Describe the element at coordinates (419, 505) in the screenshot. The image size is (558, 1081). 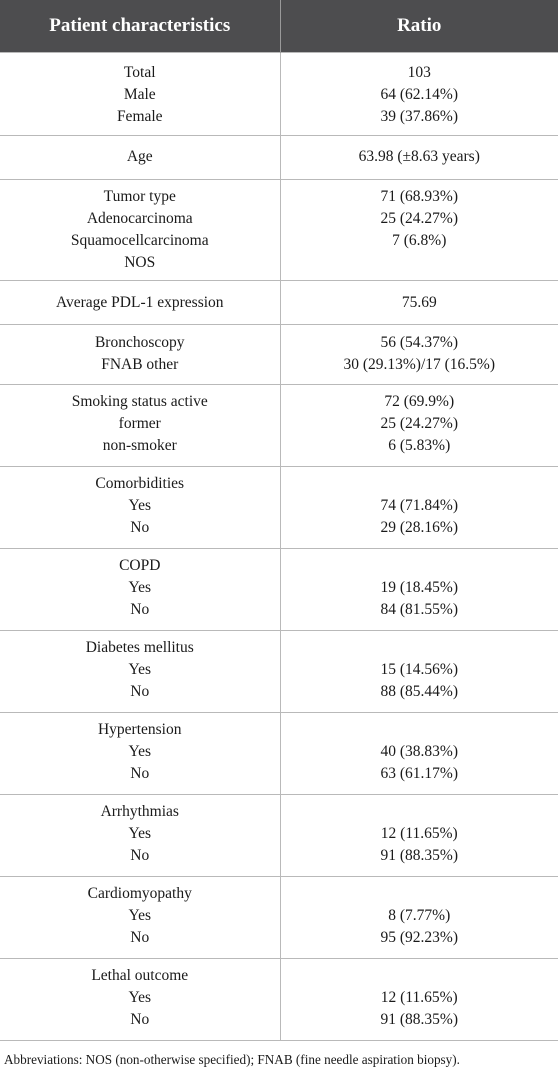
I see `ratio-line: 74 (71.84%)` at that location.